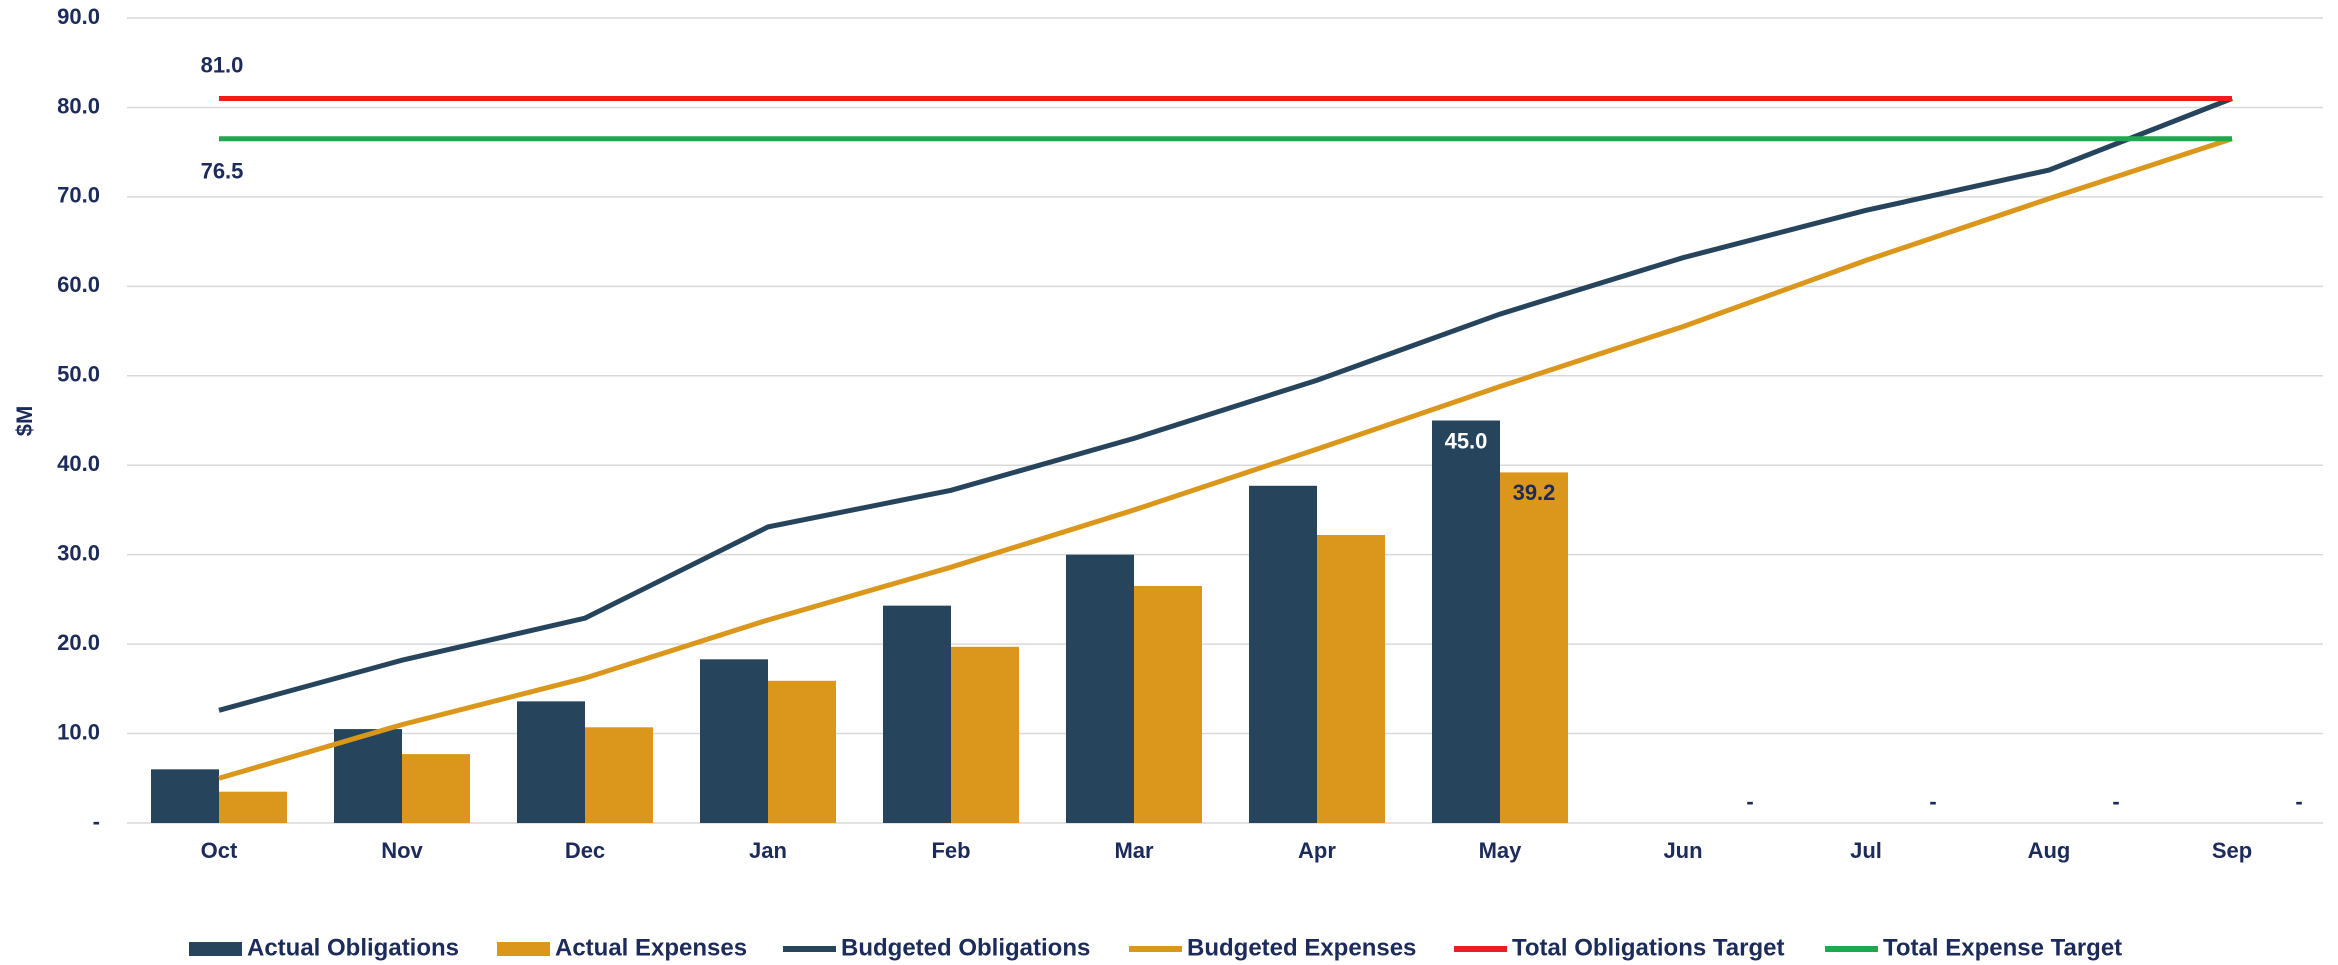  What do you see at coordinates (1866, 850) in the screenshot?
I see `x-tick-label: Jul` at bounding box center [1866, 850].